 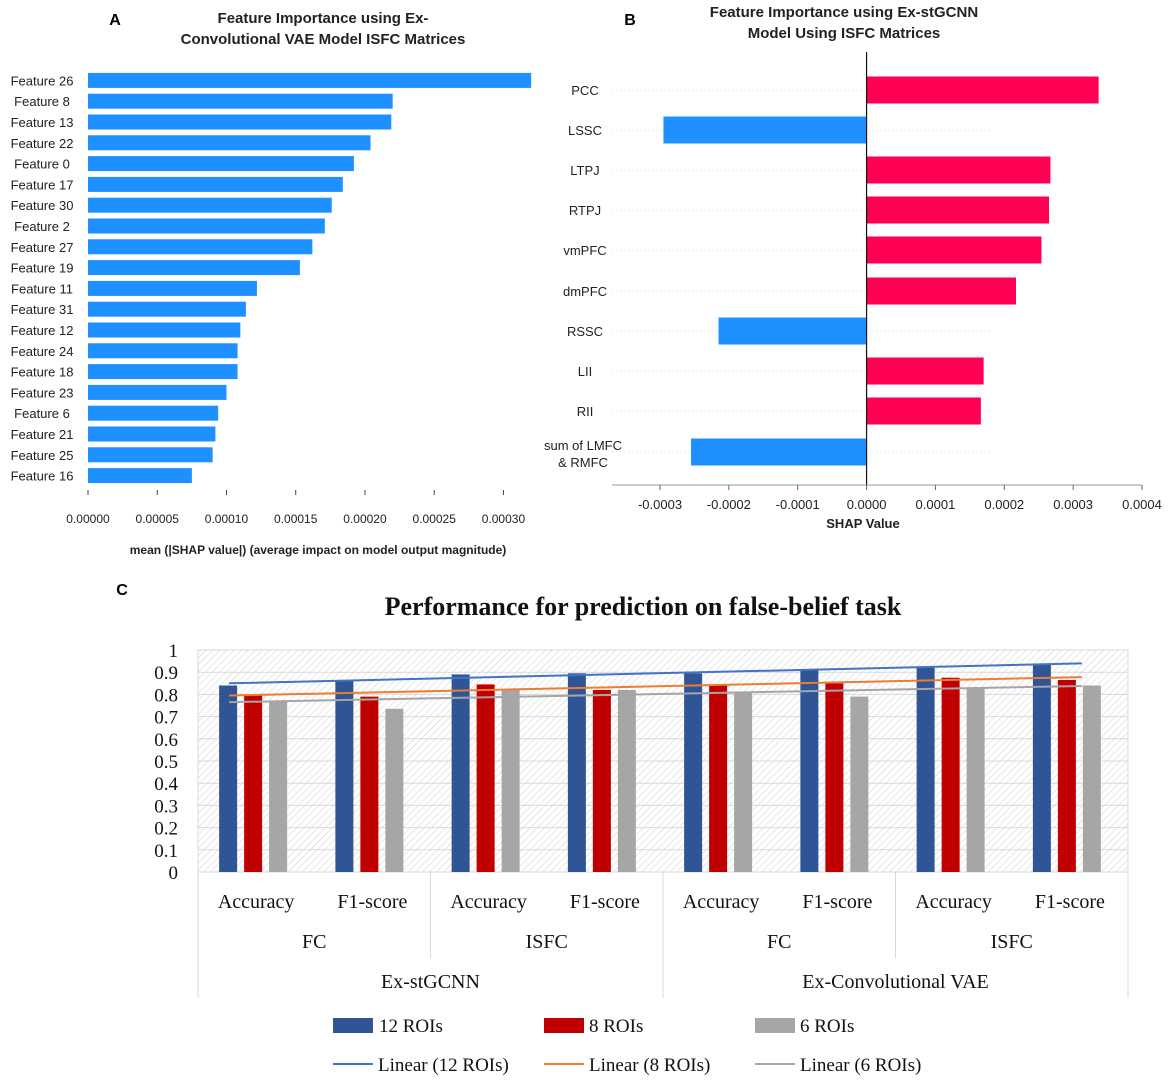 I want to click on y-tick-label: sum of LMFC, so click(x=583, y=445).